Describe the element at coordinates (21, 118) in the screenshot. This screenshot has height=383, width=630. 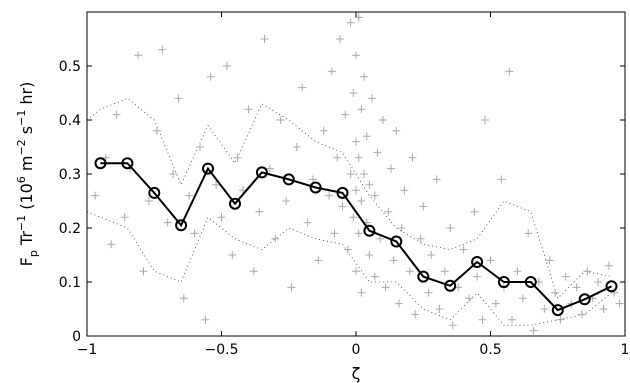
I see `y-label-unit-exp3: −1` at that location.